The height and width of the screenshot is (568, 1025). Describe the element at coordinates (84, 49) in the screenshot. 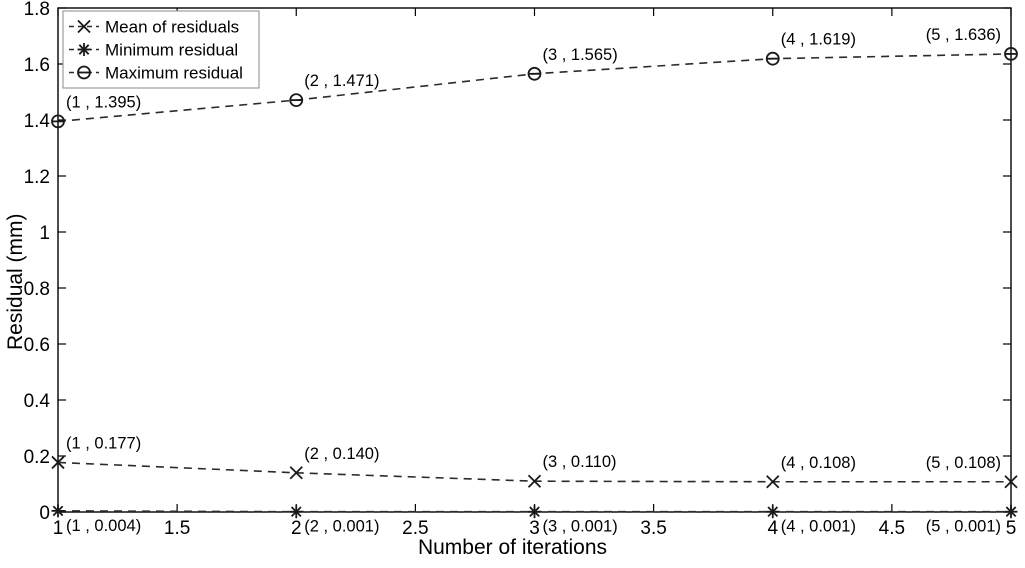

I see `legend-marker-asterisk-icon` at that location.